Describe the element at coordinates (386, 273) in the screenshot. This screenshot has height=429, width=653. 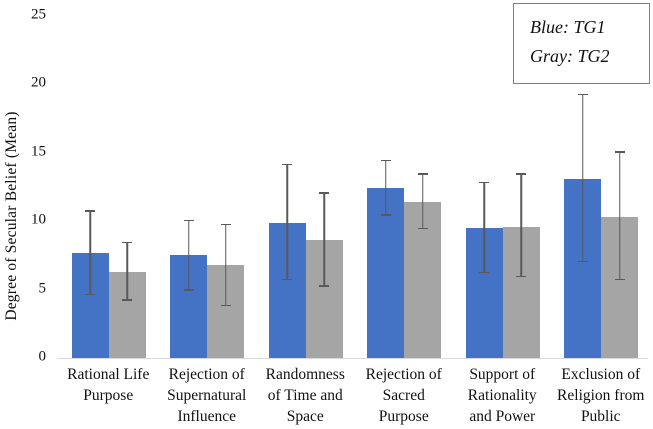
I see `bar-tg1` at that location.